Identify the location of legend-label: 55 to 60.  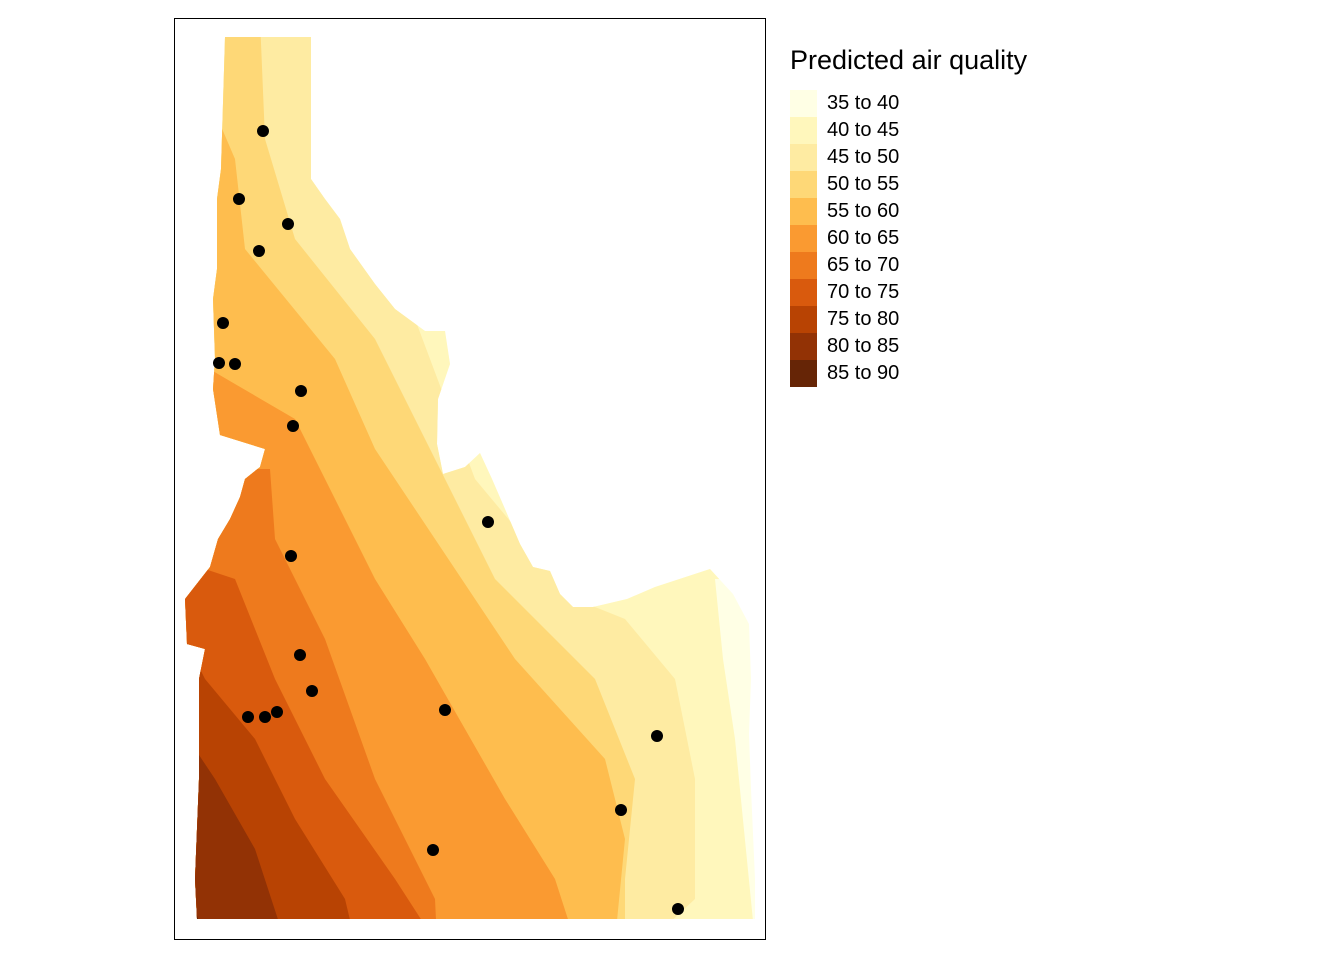
(863, 211).